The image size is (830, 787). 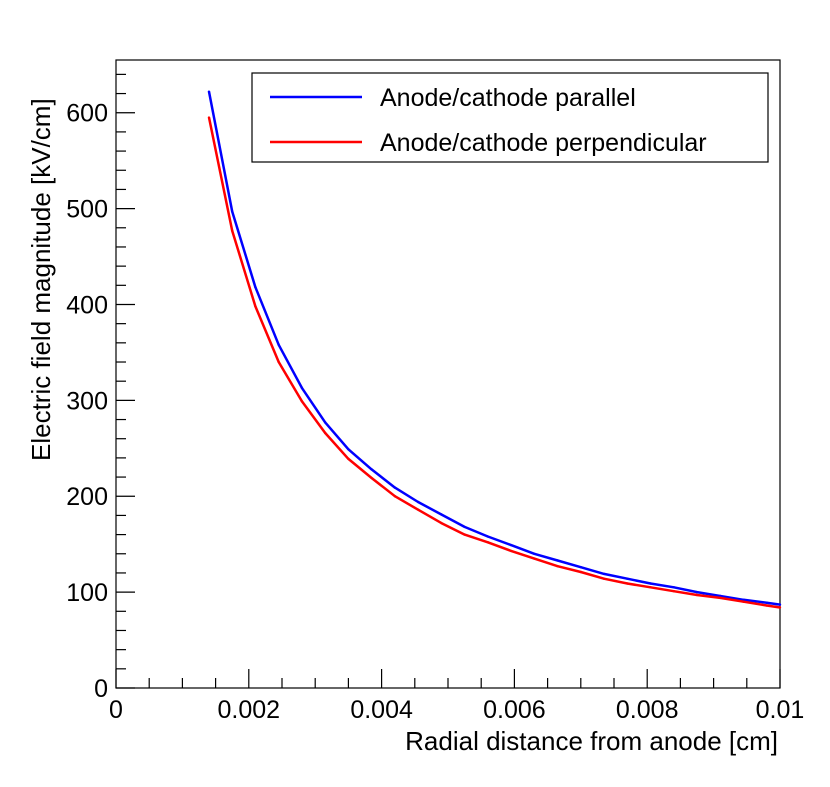 I want to click on y-tick-label: 500, so click(x=87, y=210).